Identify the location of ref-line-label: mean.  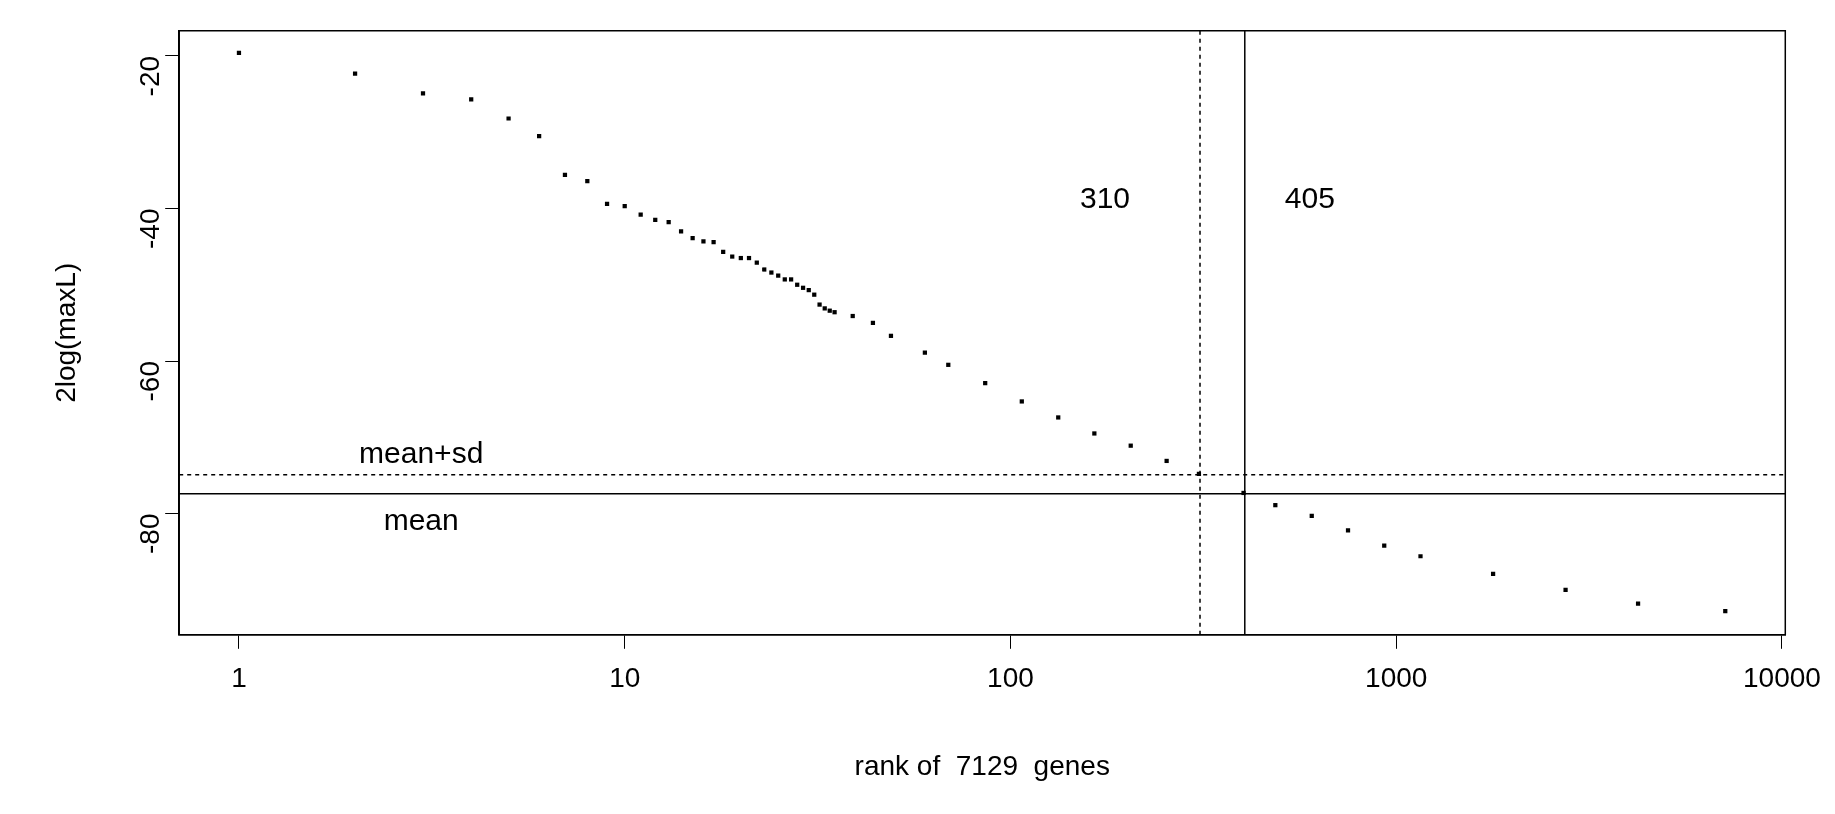
(421, 519).